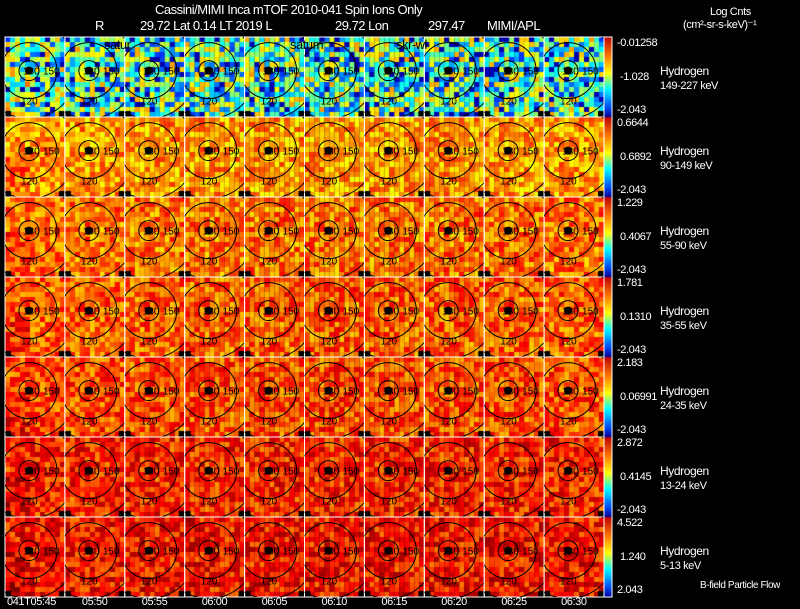  I want to click on r-label: R, so click(99, 25).